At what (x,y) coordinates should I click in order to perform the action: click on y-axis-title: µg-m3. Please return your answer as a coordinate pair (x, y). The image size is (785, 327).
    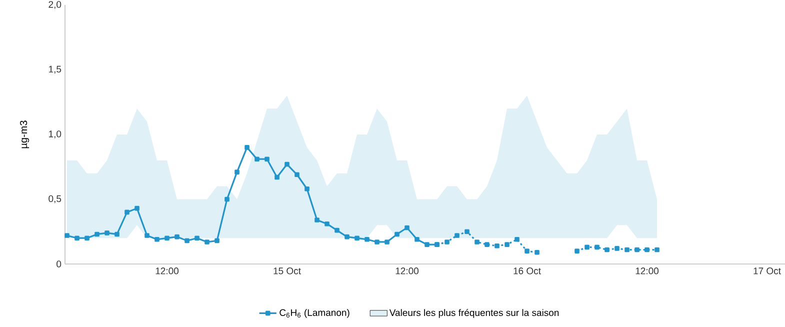
    Looking at the image, I should click on (25, 134).